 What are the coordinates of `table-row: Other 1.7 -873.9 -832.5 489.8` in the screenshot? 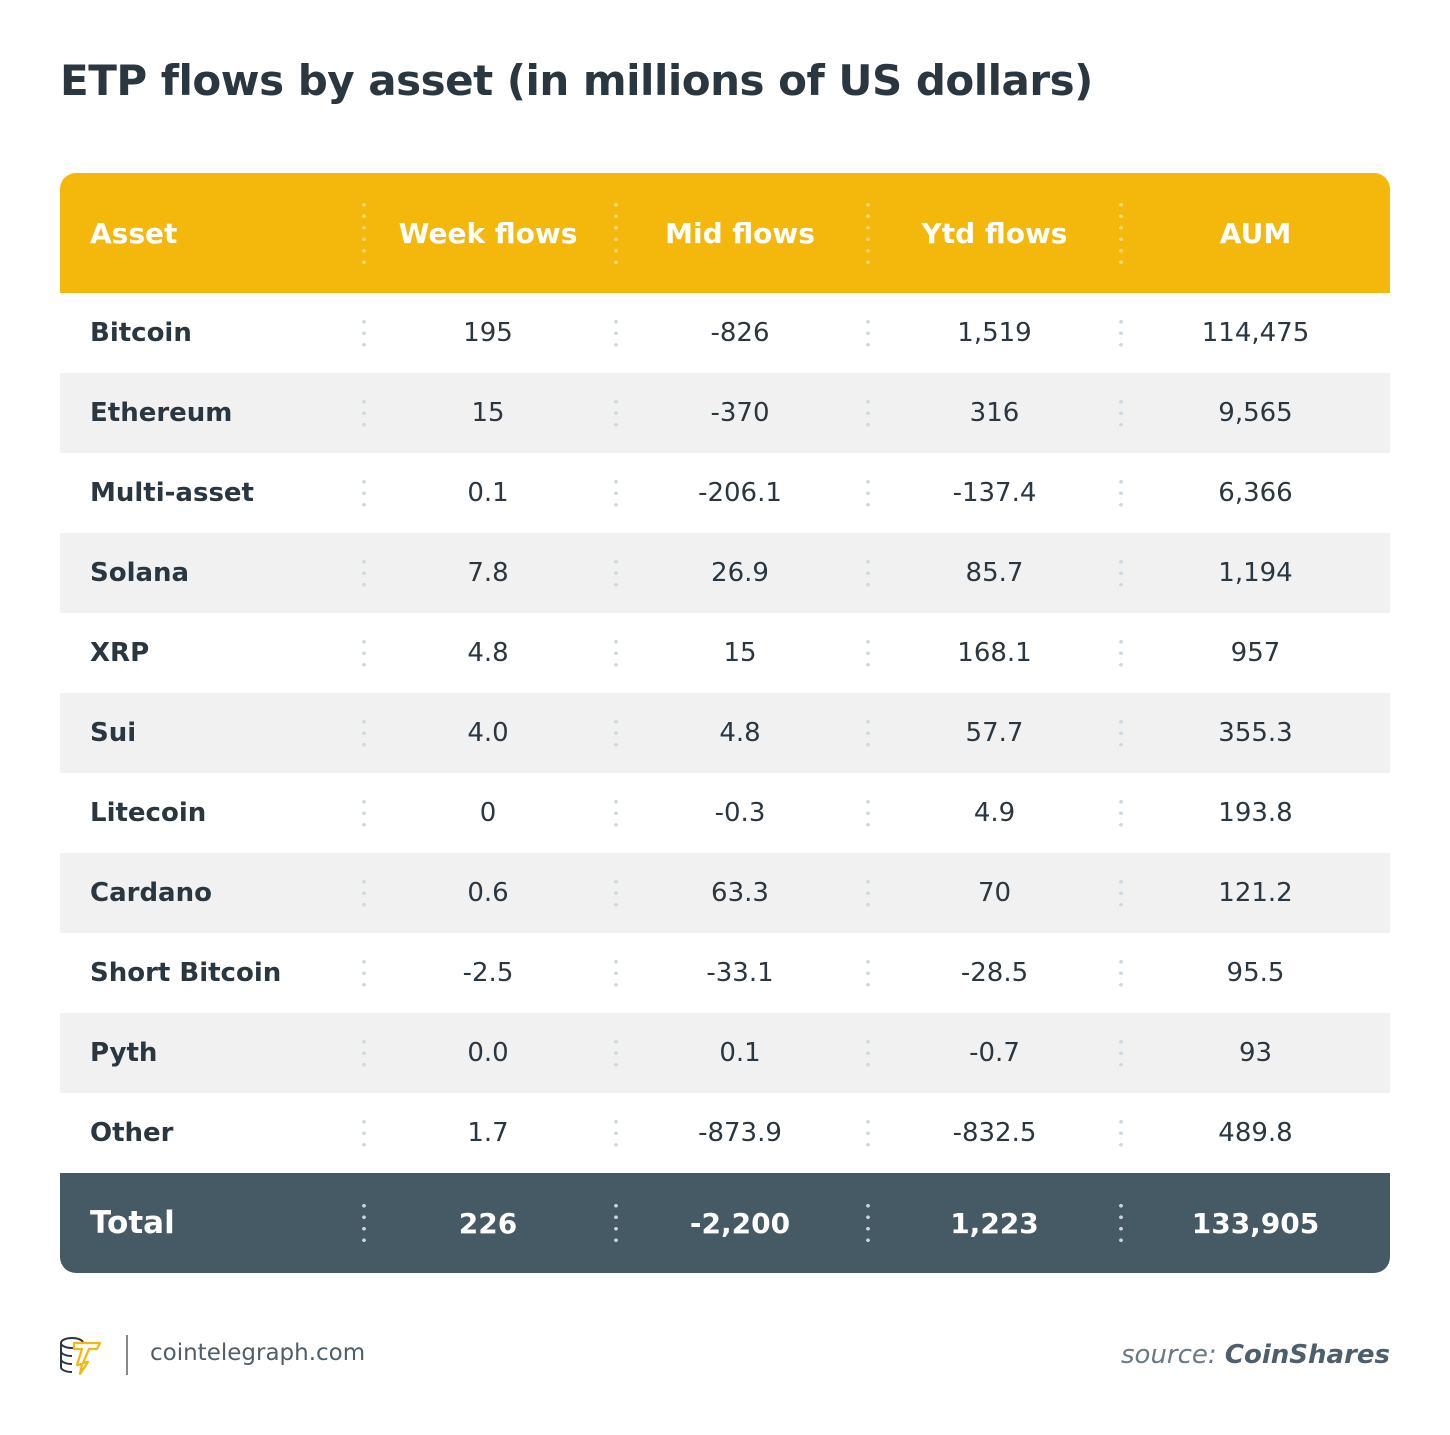 It's located at (725, 1133).